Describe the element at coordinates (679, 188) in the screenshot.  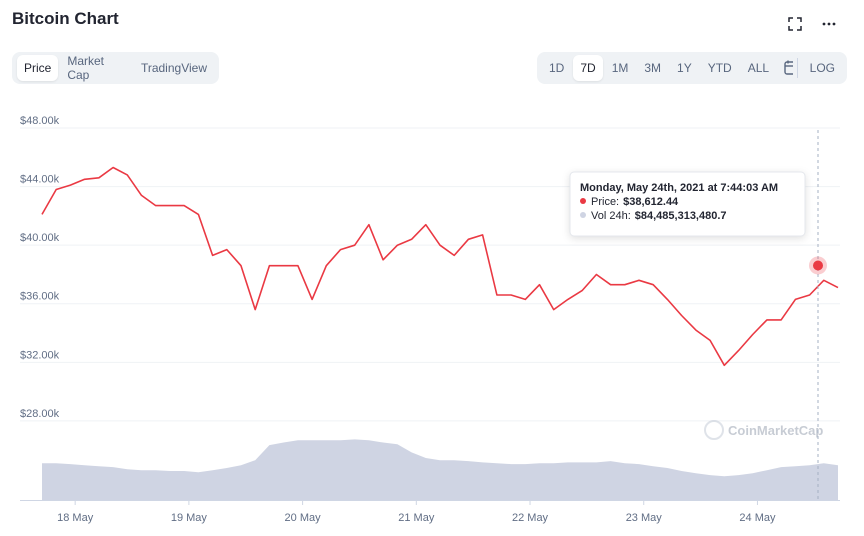
I see `tooltip-title: Monday, May 24th, 2021 at 7:44:03 AM` at that location.